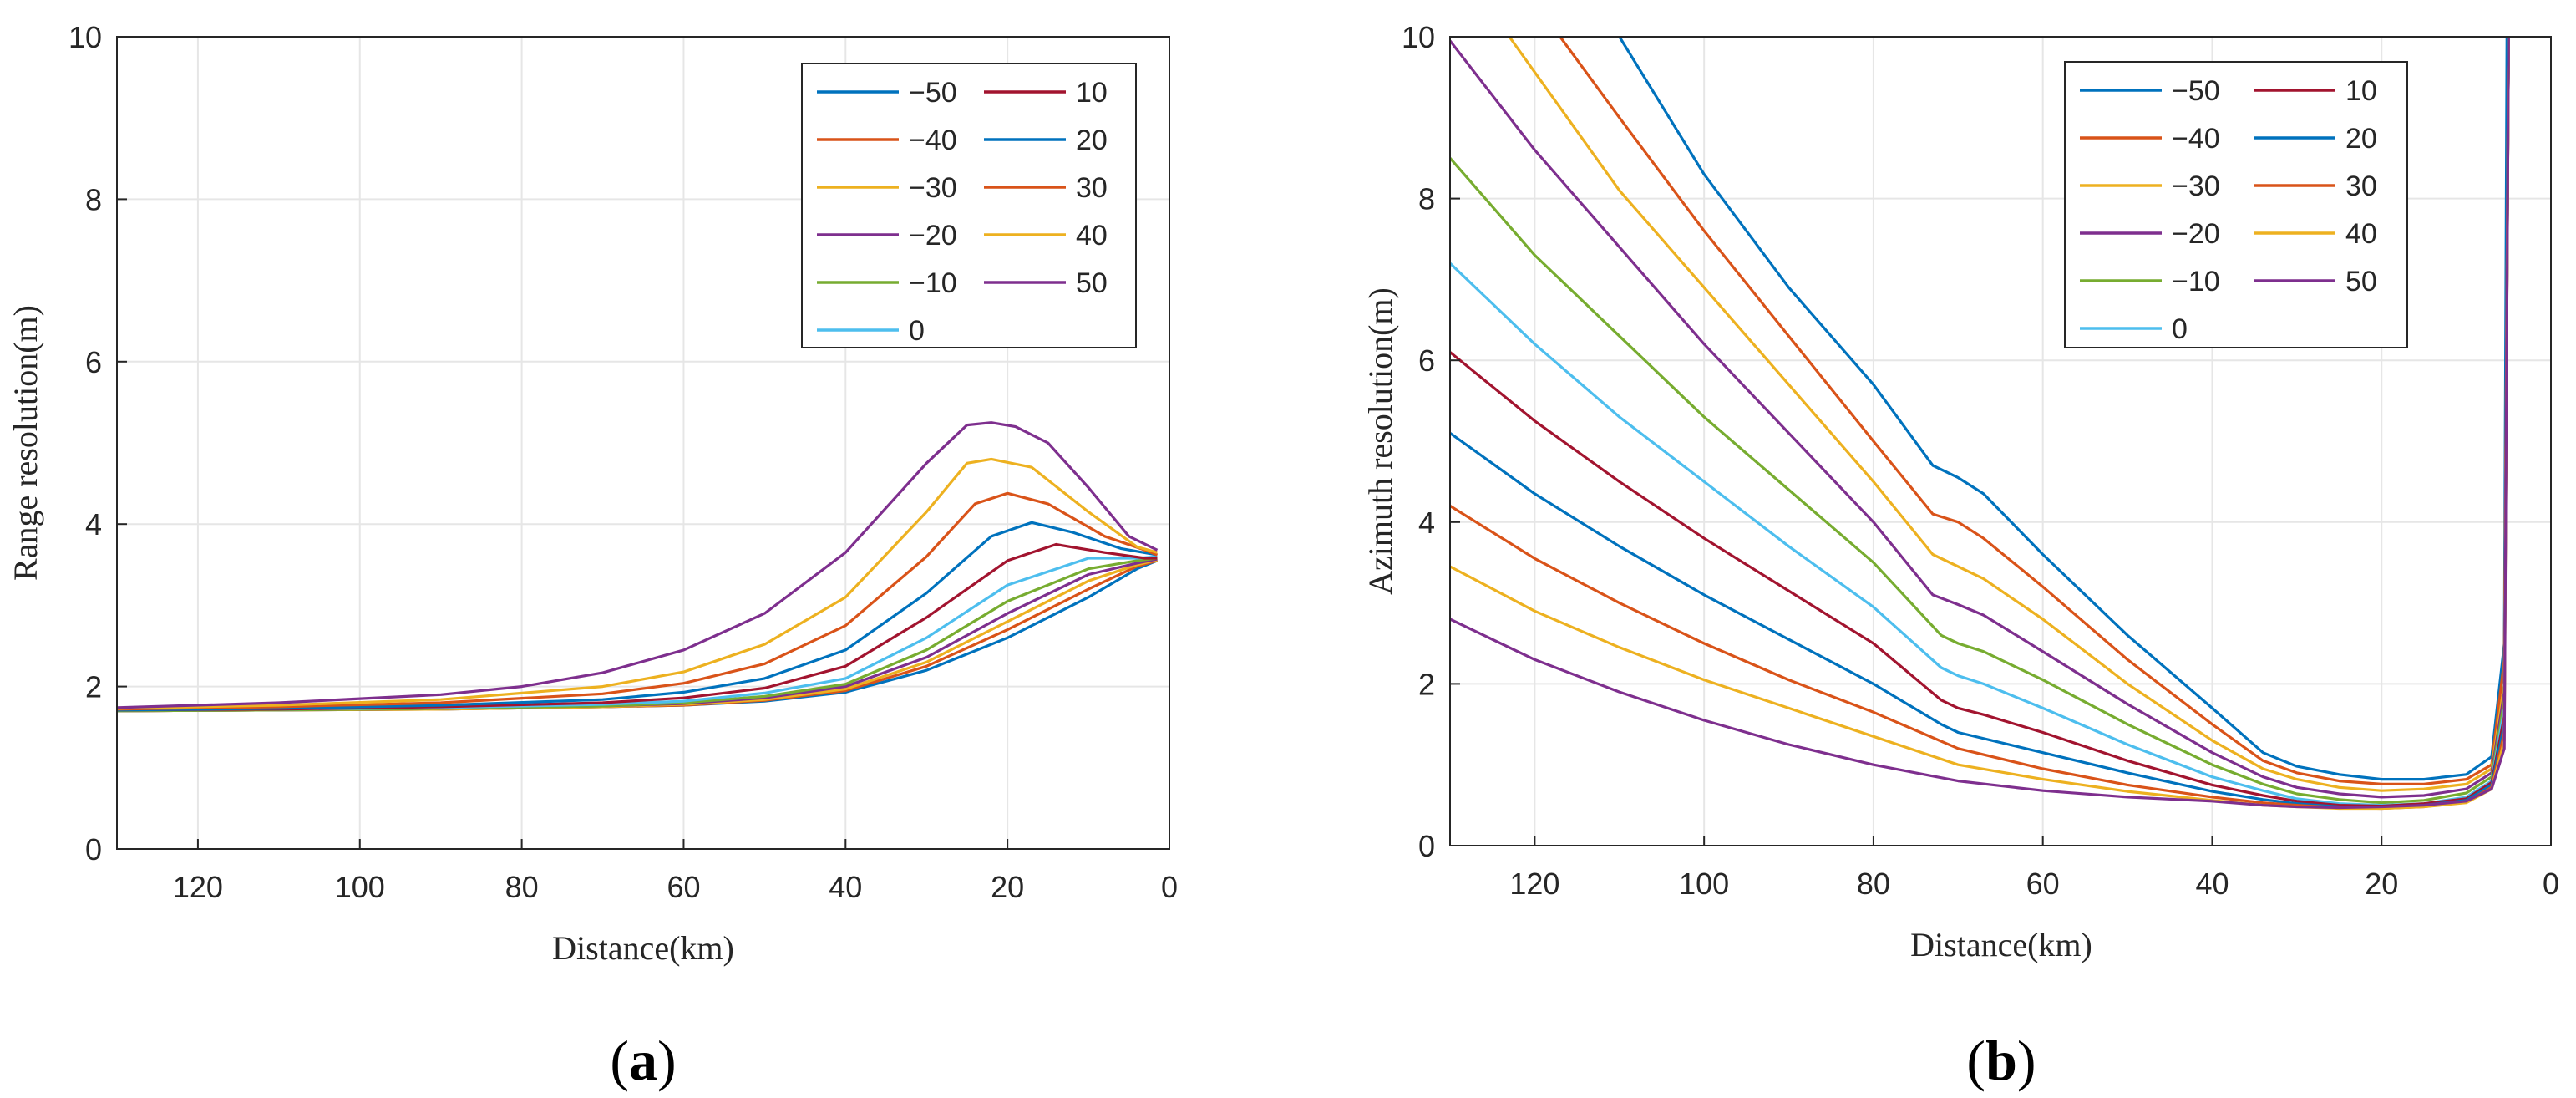  What do you see at coordinates (2027, 1060) in the screenshot?
I see `caption-b-close: )` at bounding box center [2027, 1060].